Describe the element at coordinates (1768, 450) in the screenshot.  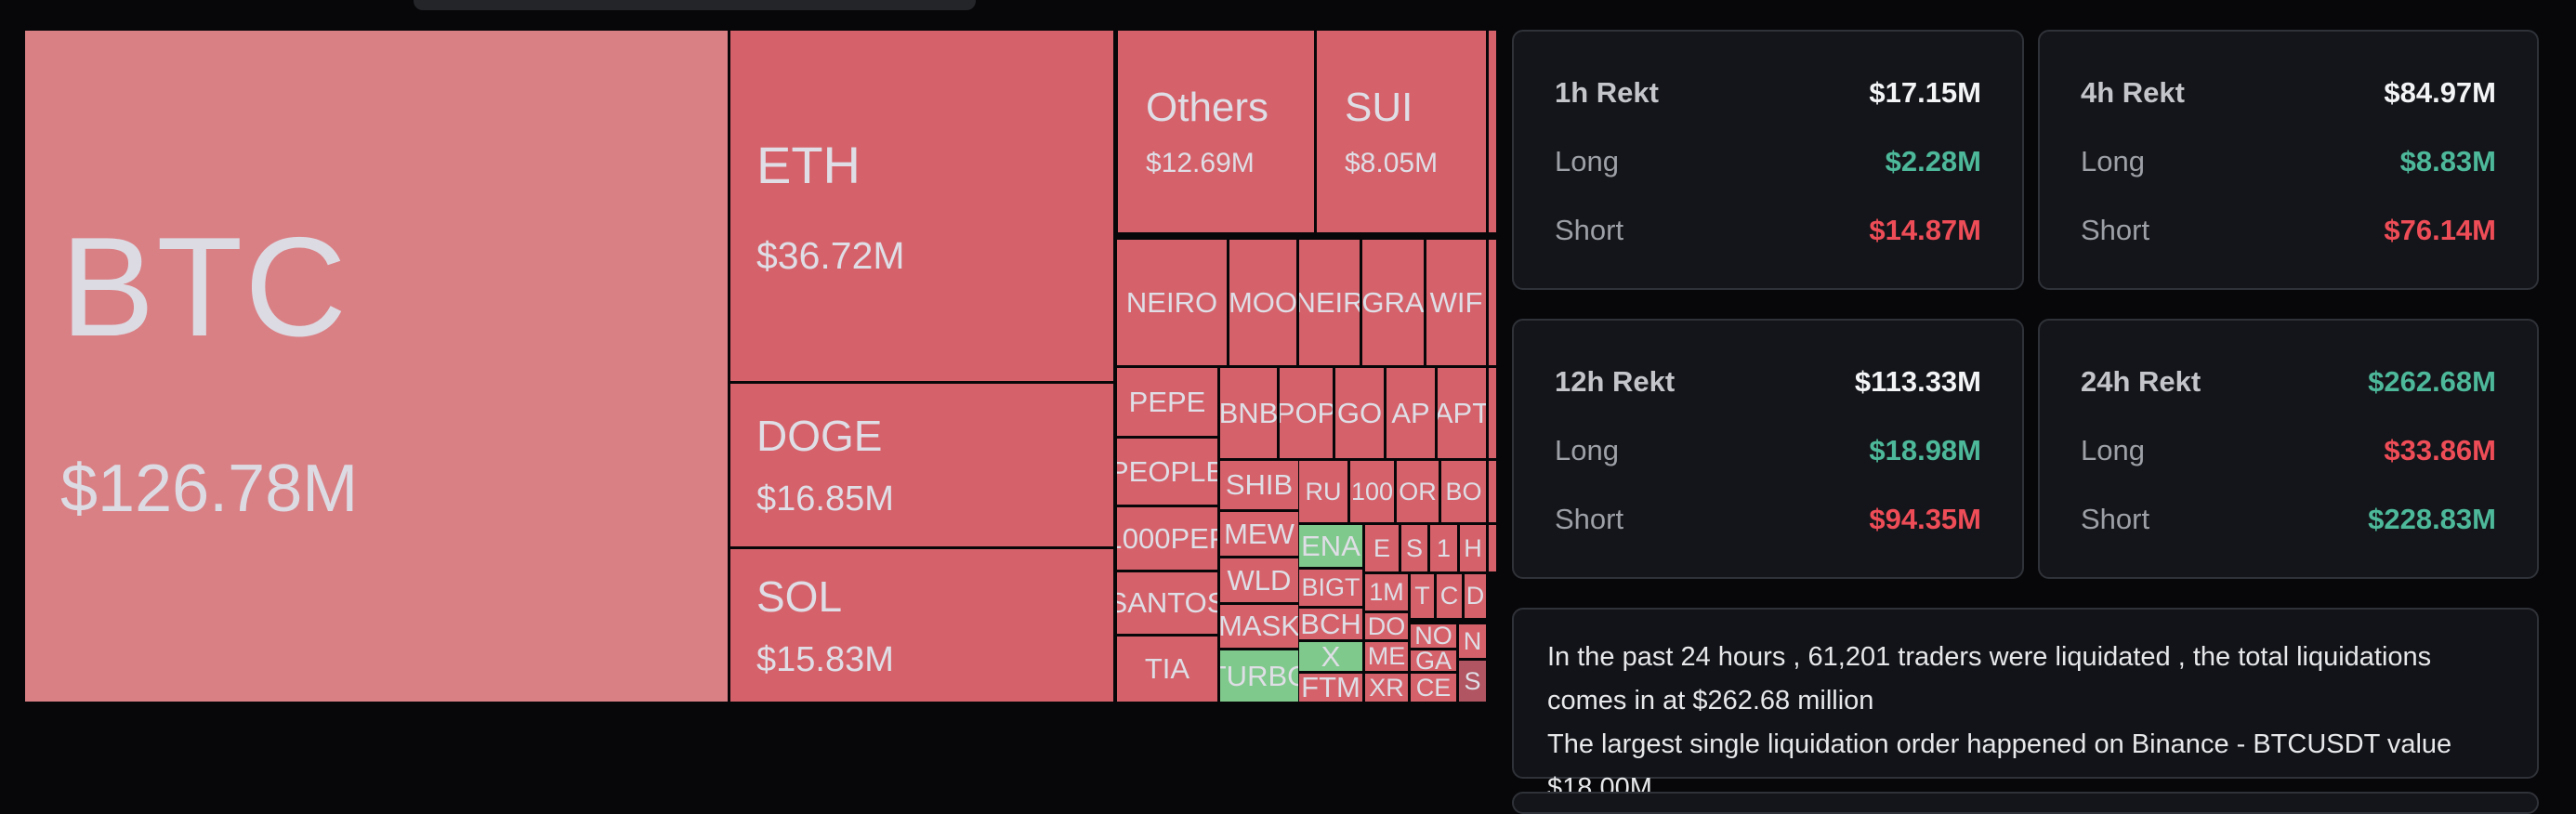
I see `stat-row-long: Long $18.98M` at that location.